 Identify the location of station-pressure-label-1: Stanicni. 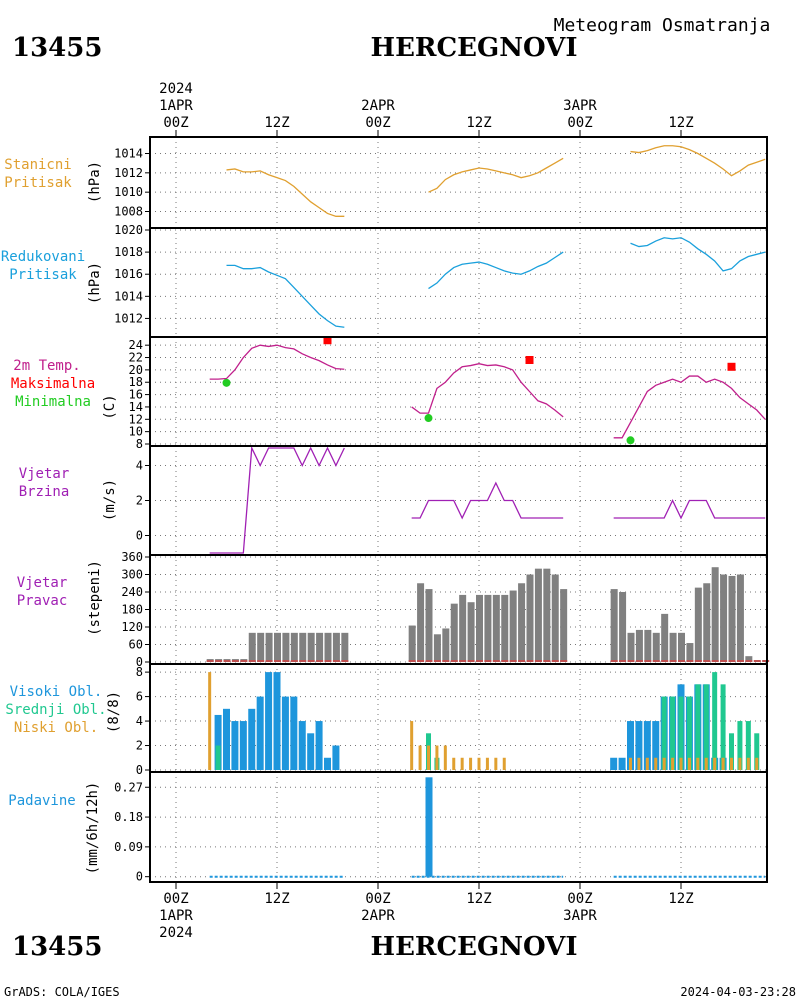
(37, 165).